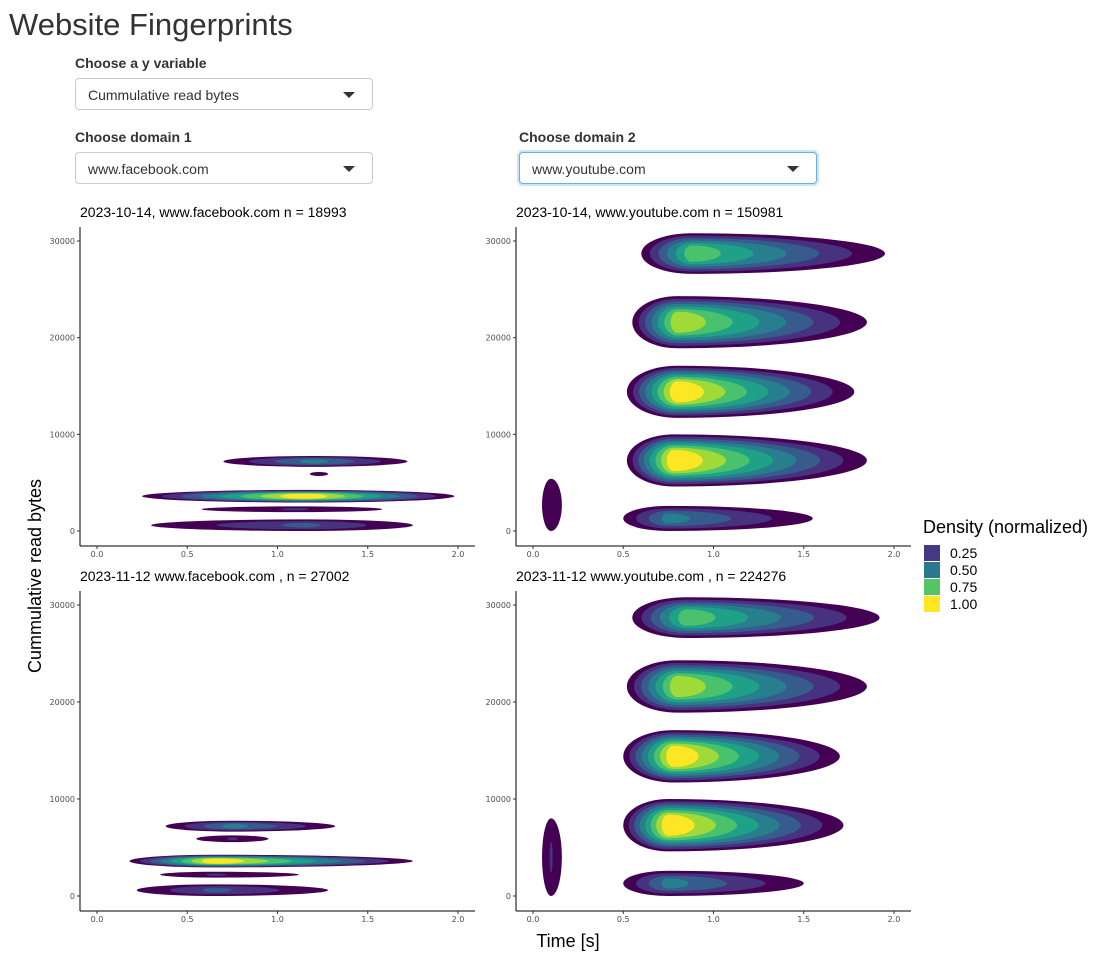  Describe the element at coordinates (676, 518) in the screenshot. I see `density-band-p2-b2-l4` at that location.